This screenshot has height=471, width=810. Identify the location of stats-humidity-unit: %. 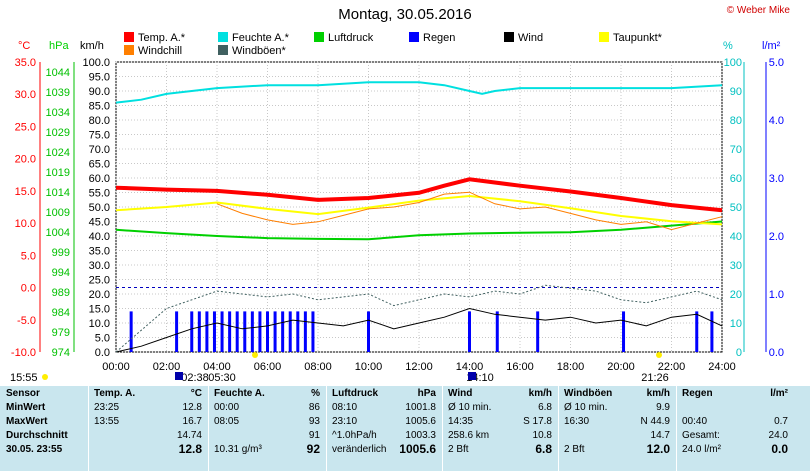
(315, 393).